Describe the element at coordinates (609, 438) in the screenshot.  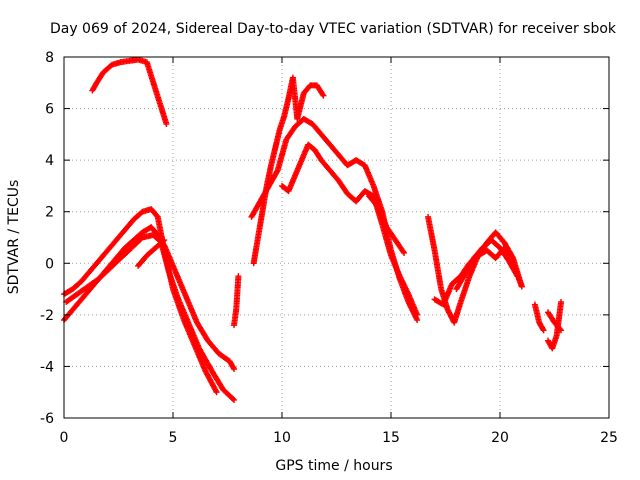
I see `x-tick-label: 25` at that location.